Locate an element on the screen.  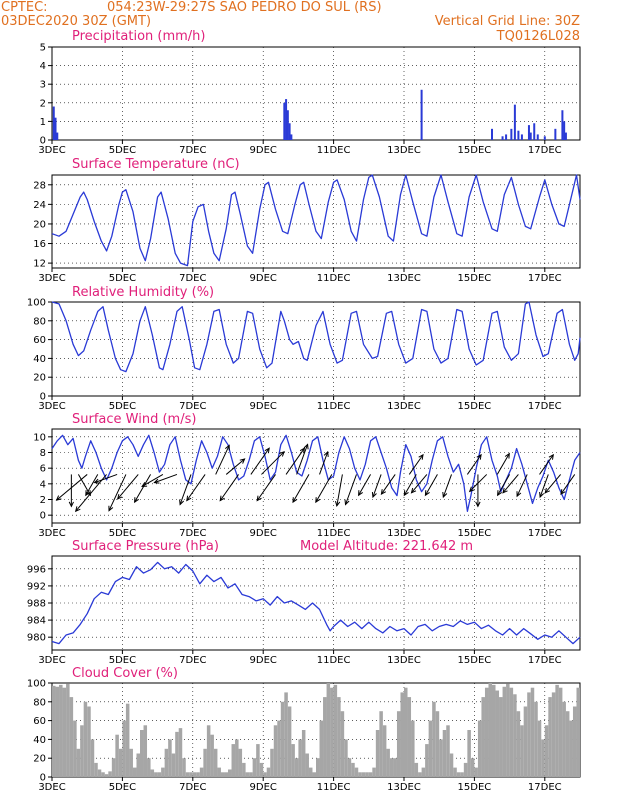
relative-ytick-label: 80 is located at coordinates (39, 321).